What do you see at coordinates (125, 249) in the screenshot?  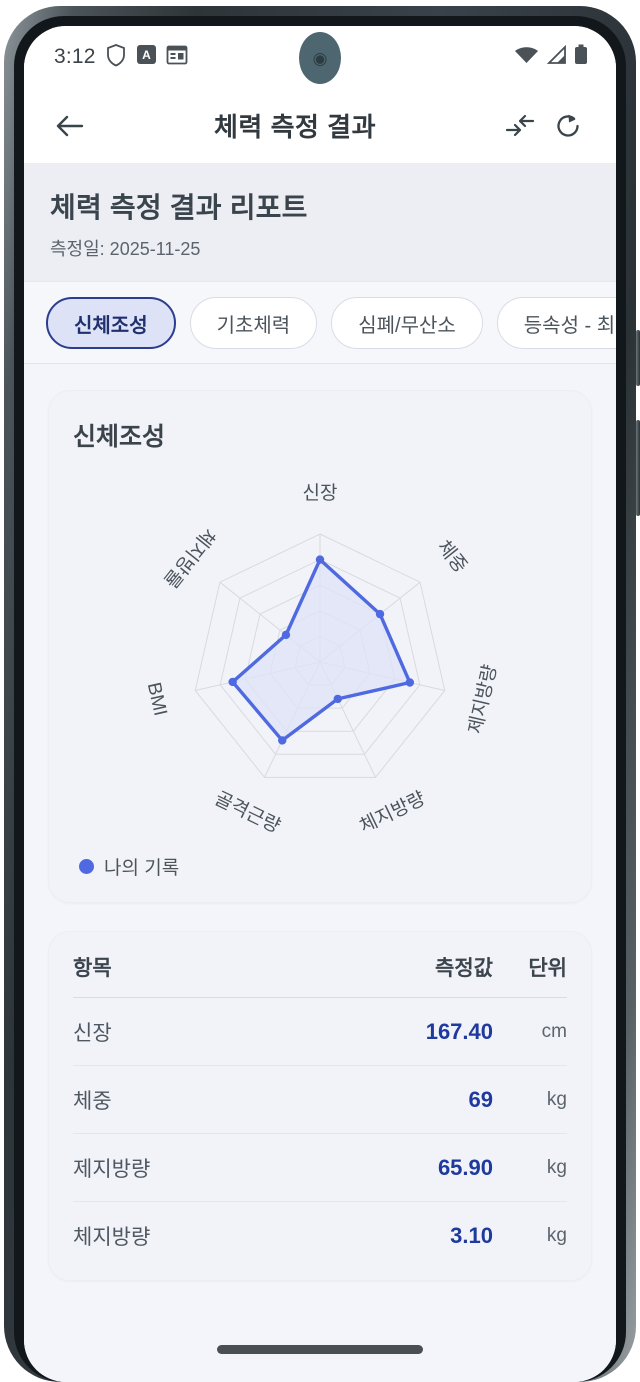 I see `report-date: 측정일: 2025-11-25` at bounding box center [125, 249].